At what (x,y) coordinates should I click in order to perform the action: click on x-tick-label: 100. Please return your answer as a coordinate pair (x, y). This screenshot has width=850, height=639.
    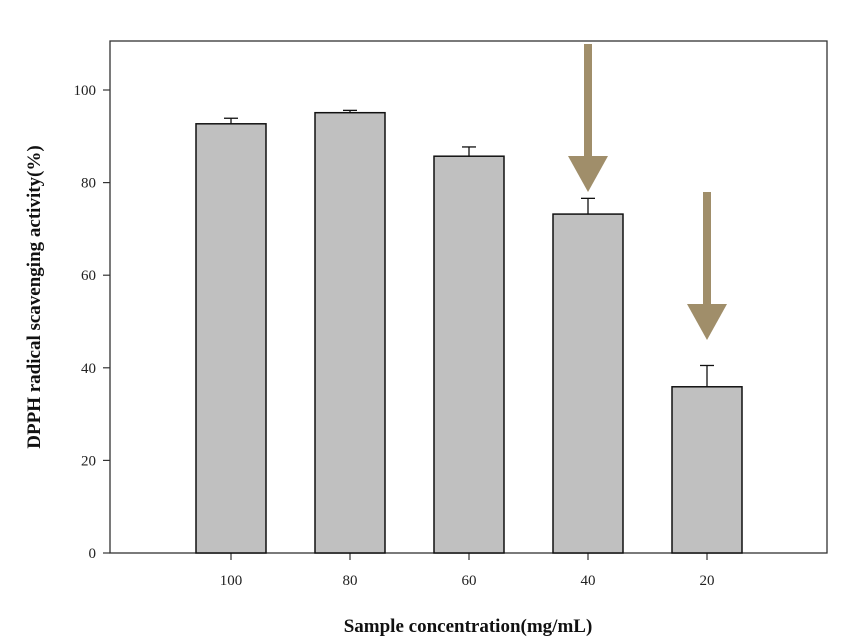
    Looking at the image, I should click on (231, 581).